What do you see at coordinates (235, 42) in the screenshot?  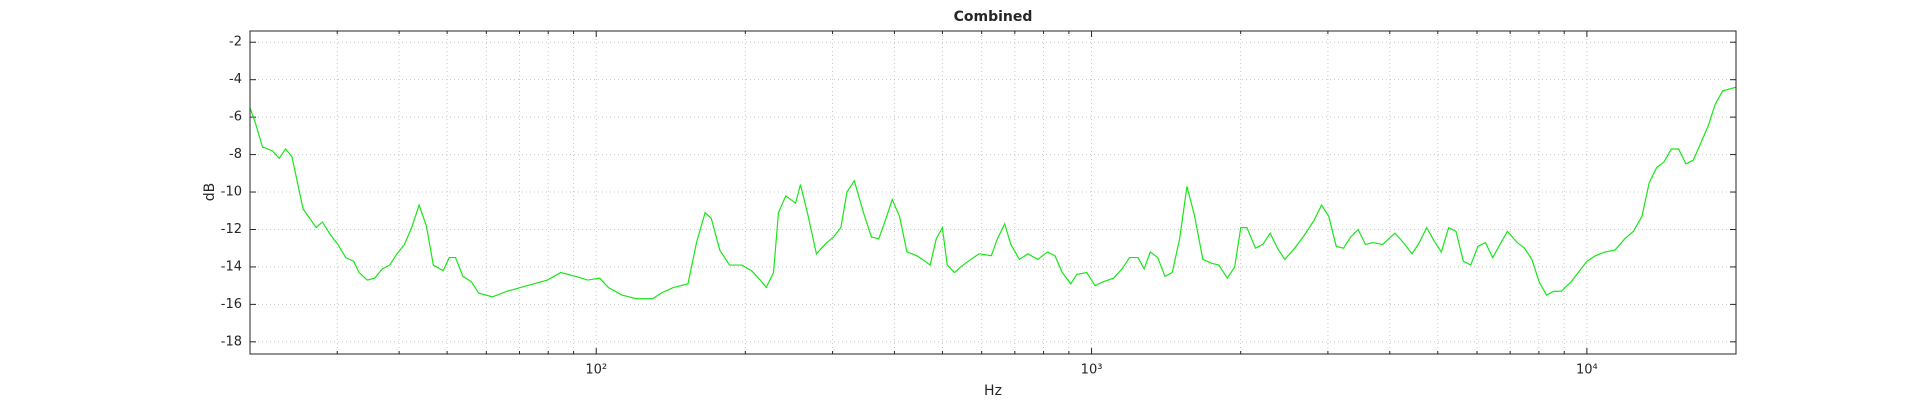 I see `y-tick-label: -2` at bounding box center [235, 42].